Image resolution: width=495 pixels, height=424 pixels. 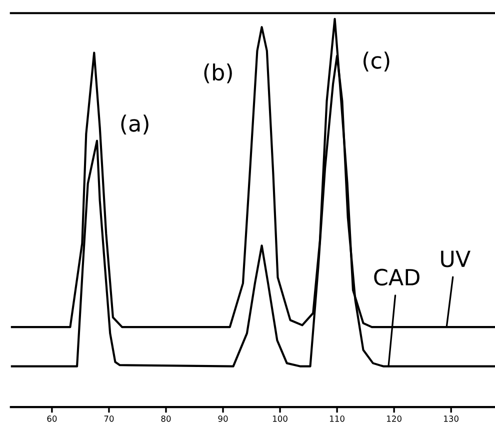 I want to click on x-tick-label: 70, so click(x=109, y=419).